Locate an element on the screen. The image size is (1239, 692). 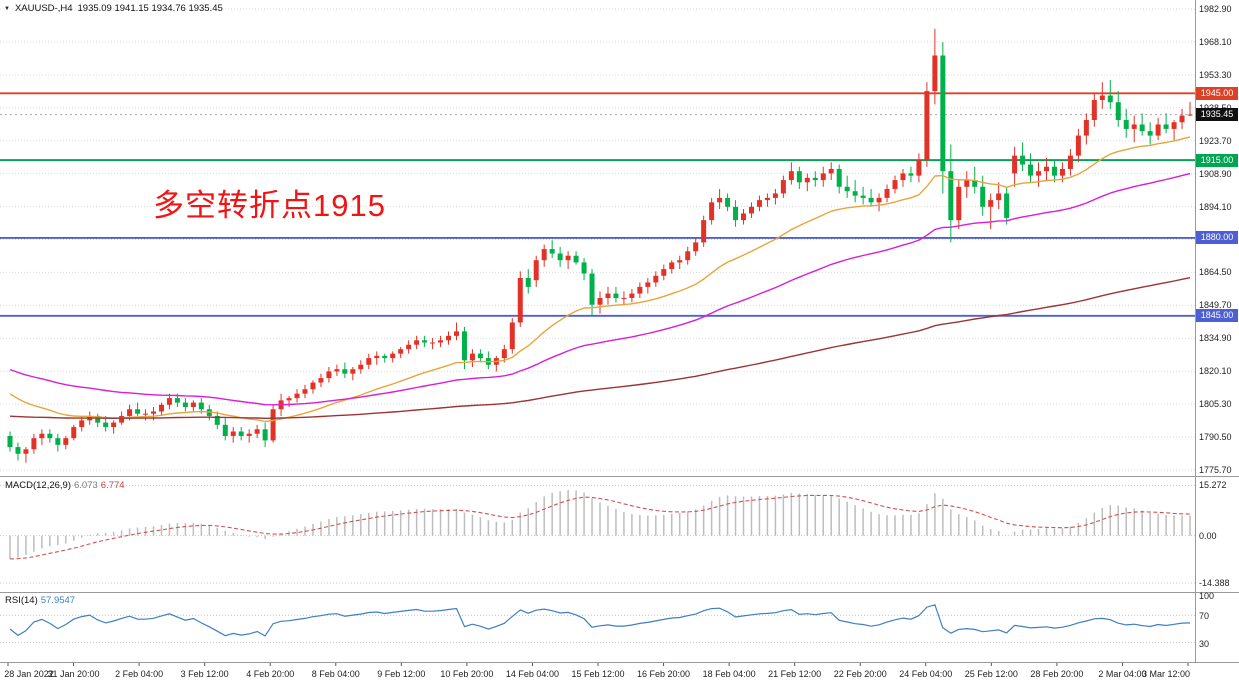
price-axis-label: 1894.10 is located at coordinates (1215, 206).